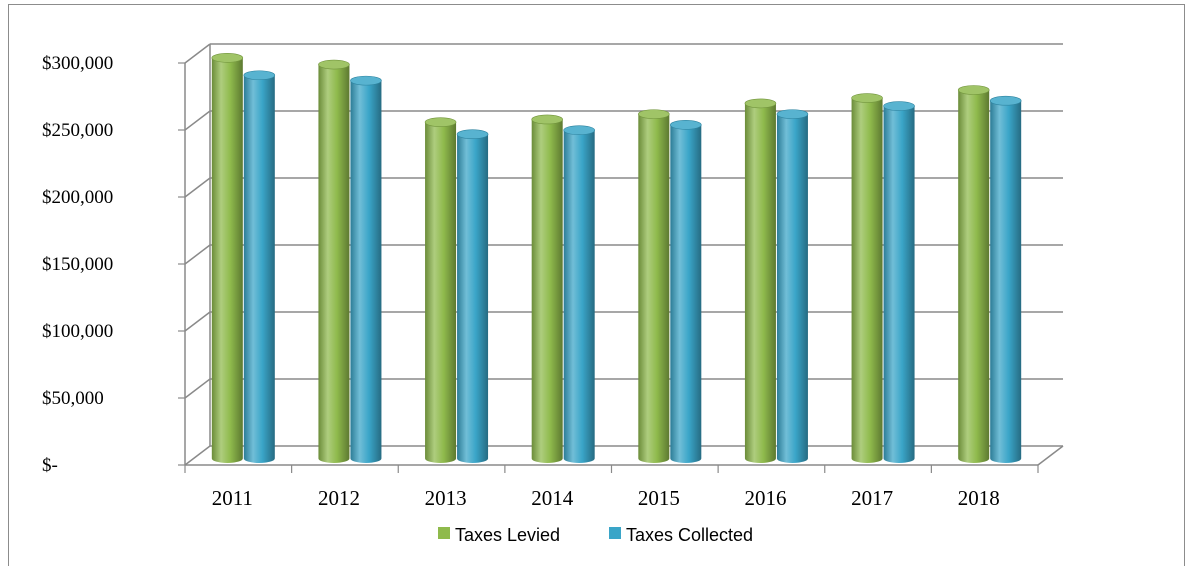 The width and height of the screenshot is (1189, 572). I want to click on legend-item-taxes-collected: Taxes Collected, so click(681, 535).